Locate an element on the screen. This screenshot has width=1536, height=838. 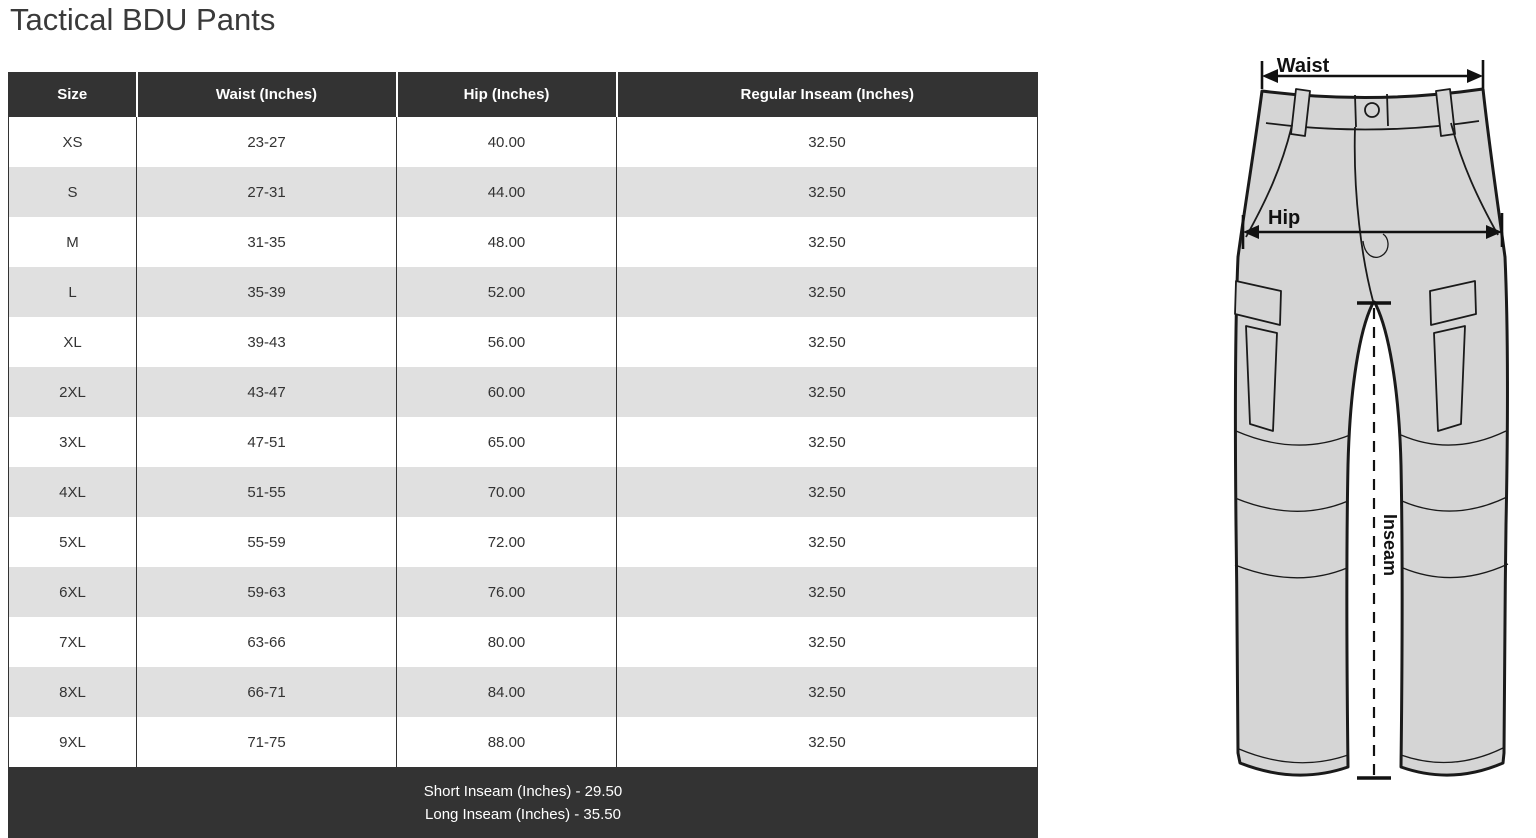
fly-placket-right-seam is located at coordinates (1387, 110).